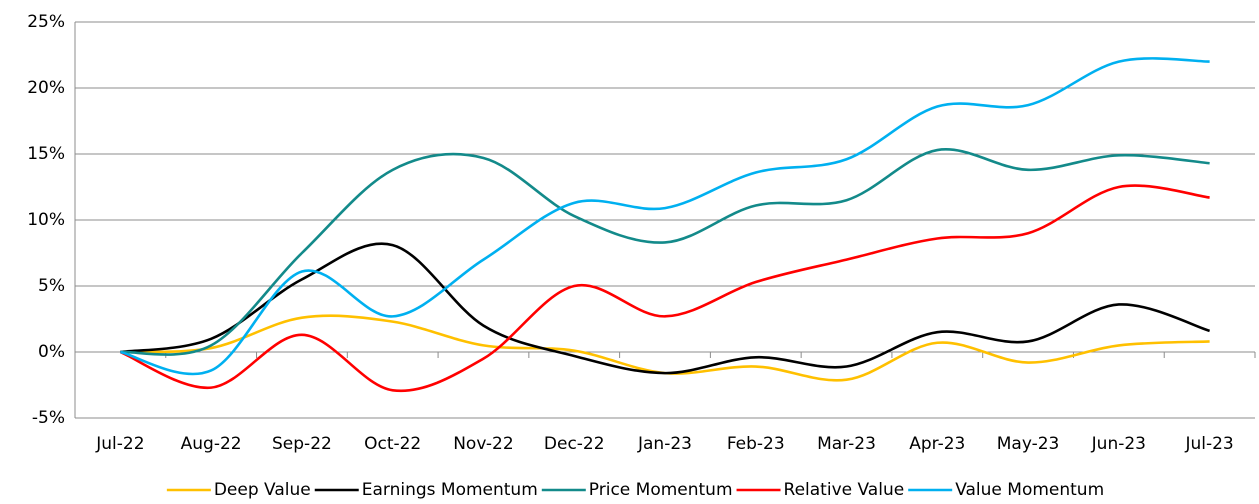  What do you see at coordinates (48, 418) in the screenshot?
I see `y-tick-label: -5%` at bounding box center [48, 418].